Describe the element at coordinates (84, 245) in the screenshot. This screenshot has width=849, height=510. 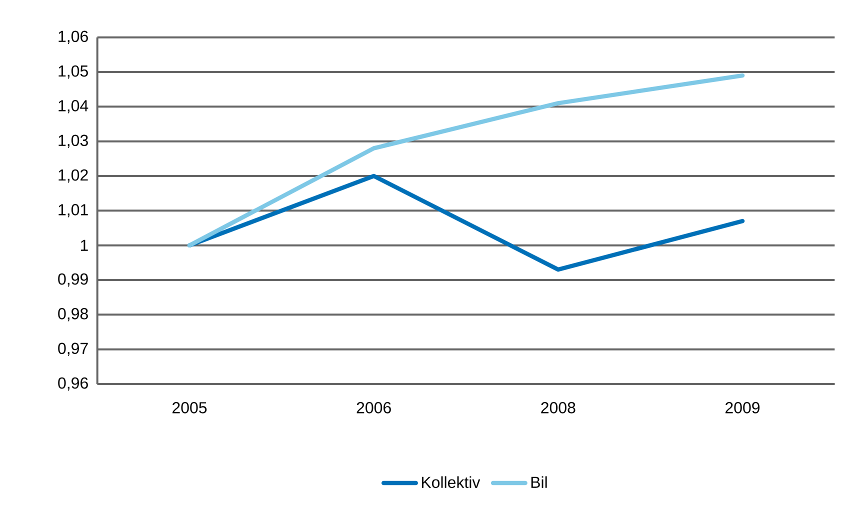
I see `y-tick-label: 1` at that location.